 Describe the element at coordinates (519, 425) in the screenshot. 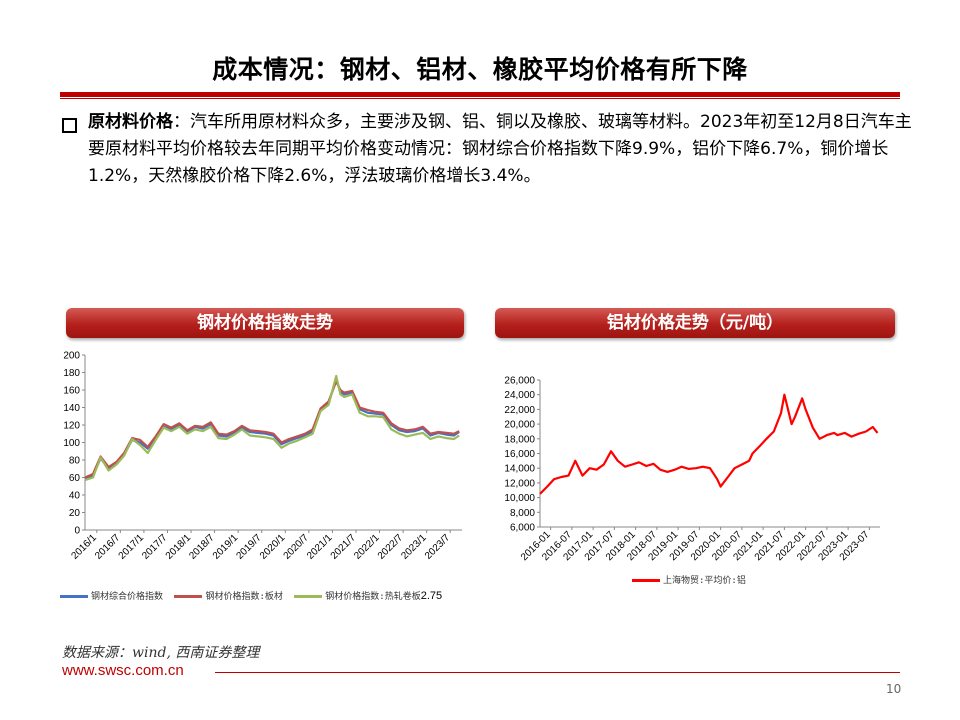

I see `y-tick-label: 20,000` at that location.